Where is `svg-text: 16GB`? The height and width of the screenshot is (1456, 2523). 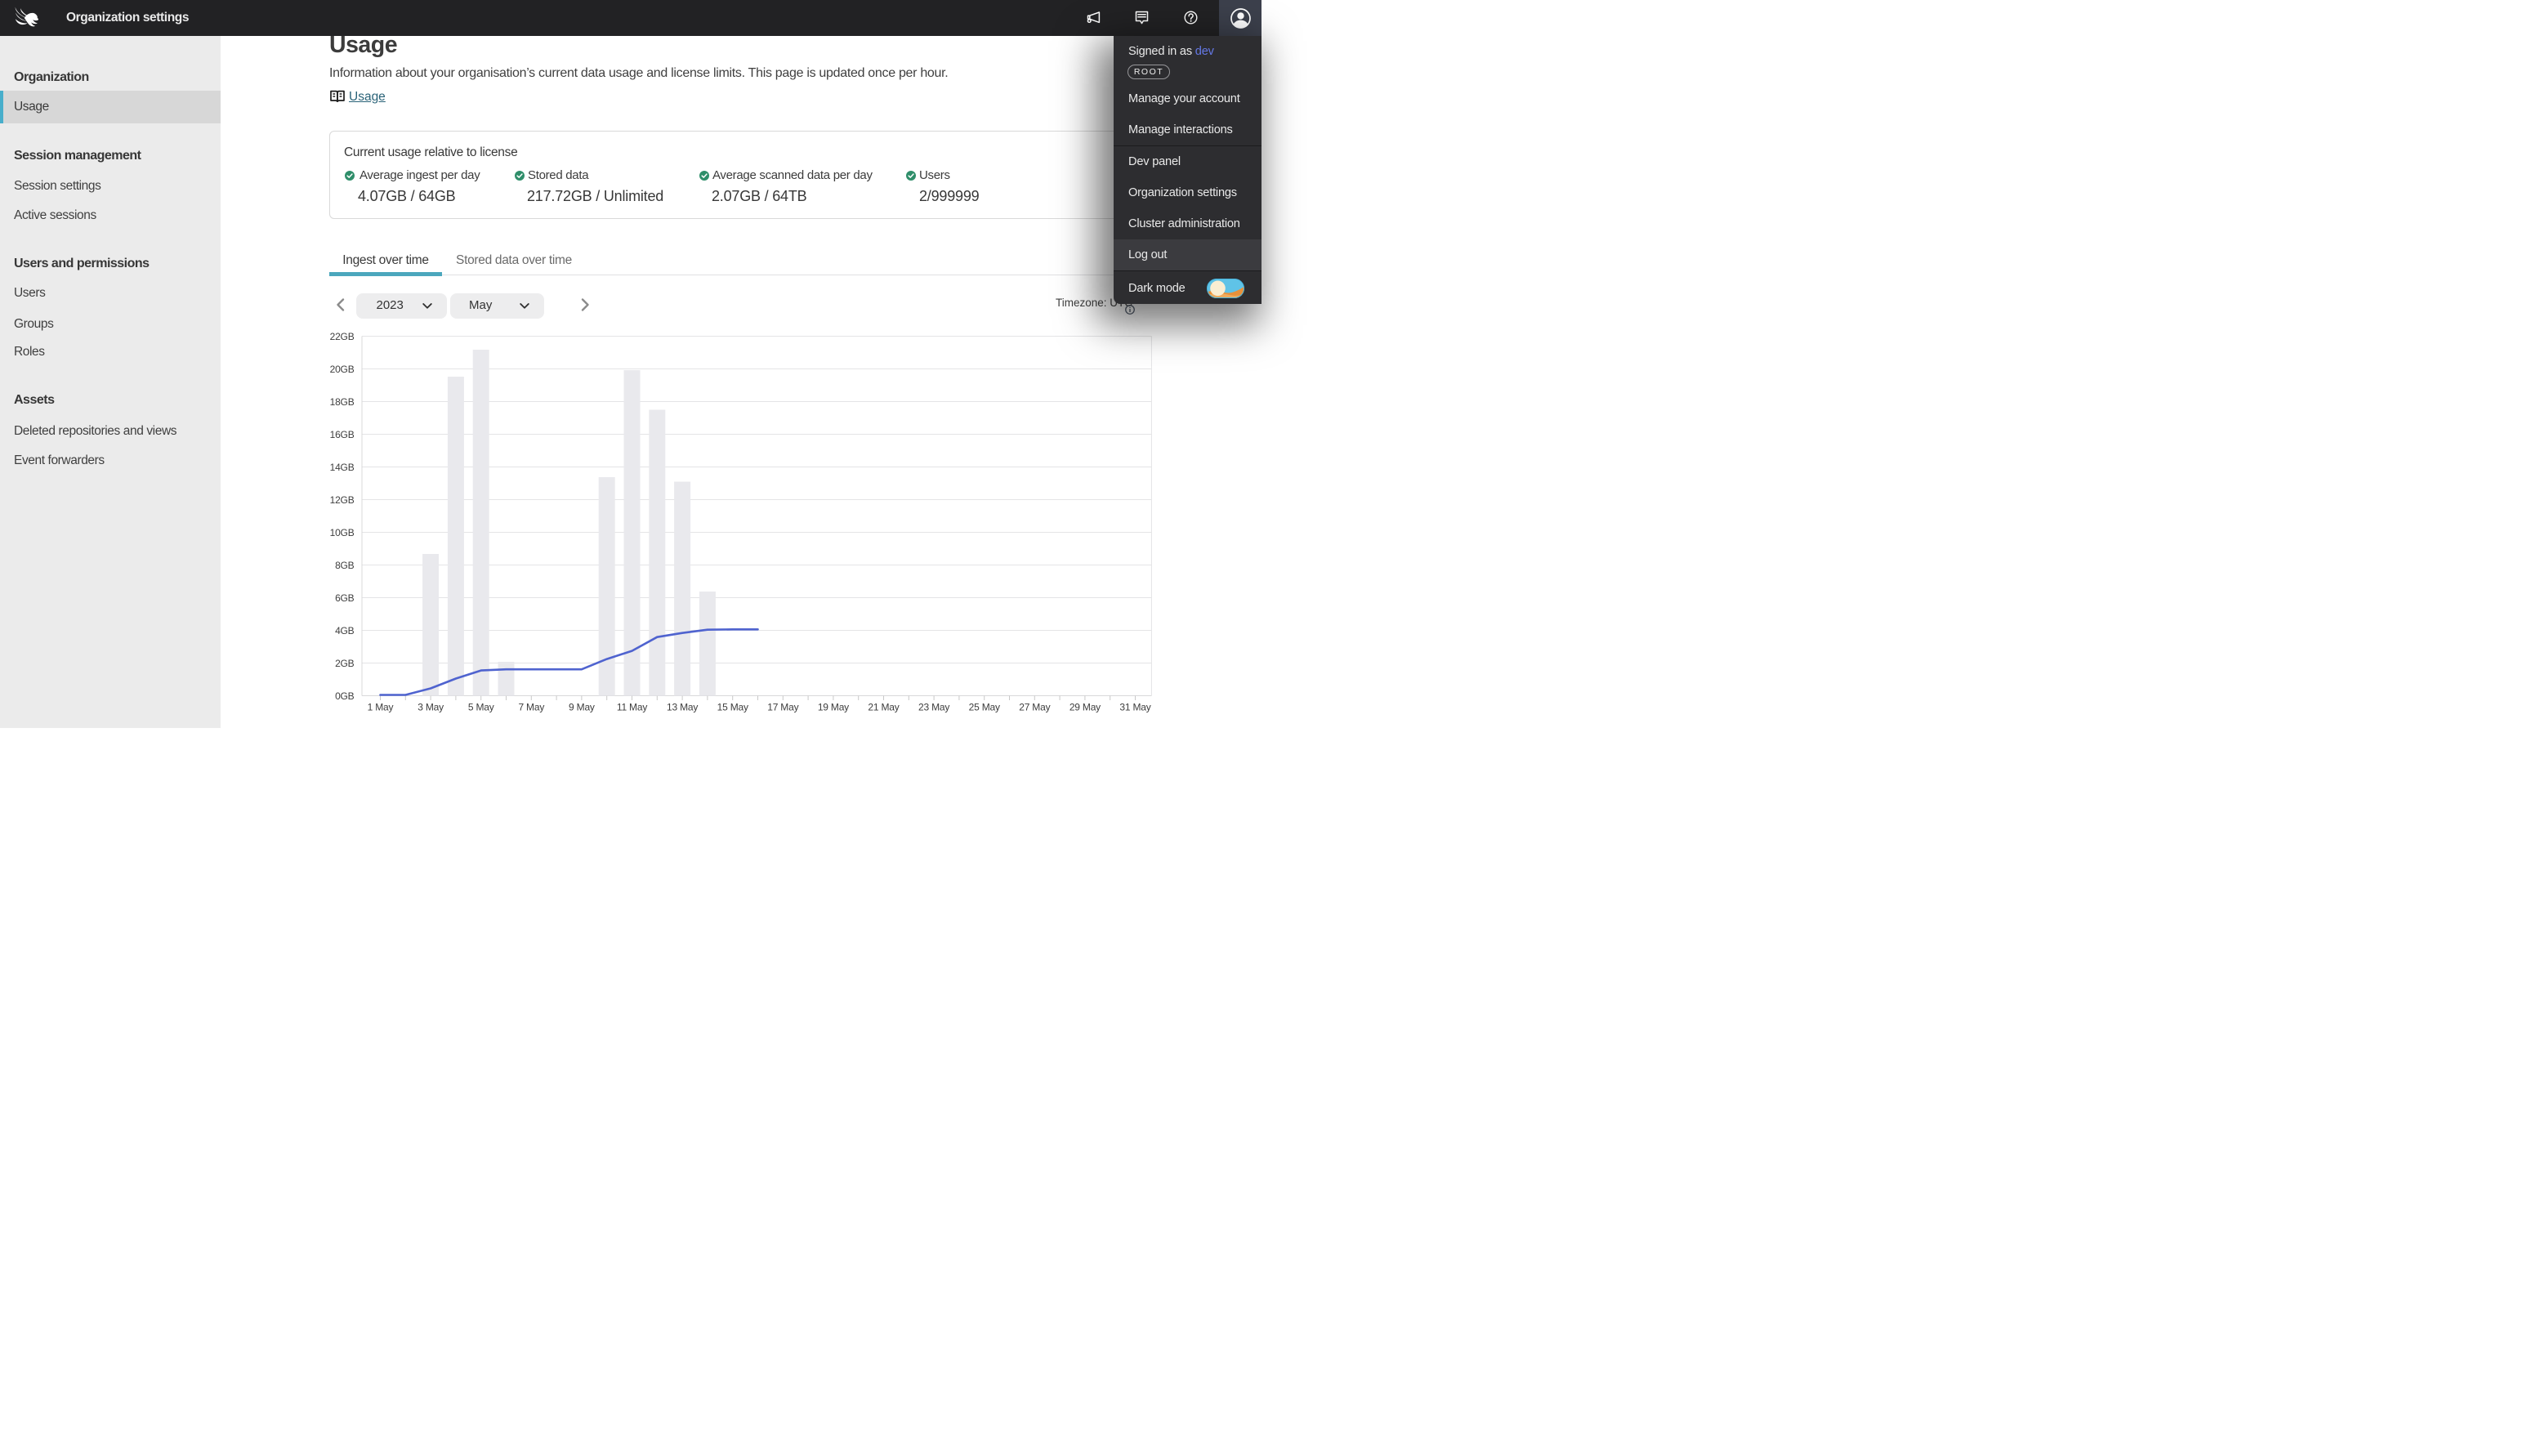 svg-text: 16GB is located at coordinates (342, 434).